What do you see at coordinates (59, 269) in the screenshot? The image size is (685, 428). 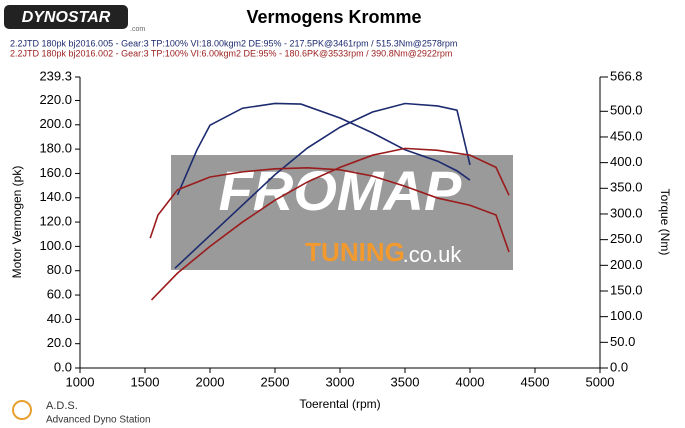 I see `y-tick-label: 80.0` at bounding box center [59, 269].